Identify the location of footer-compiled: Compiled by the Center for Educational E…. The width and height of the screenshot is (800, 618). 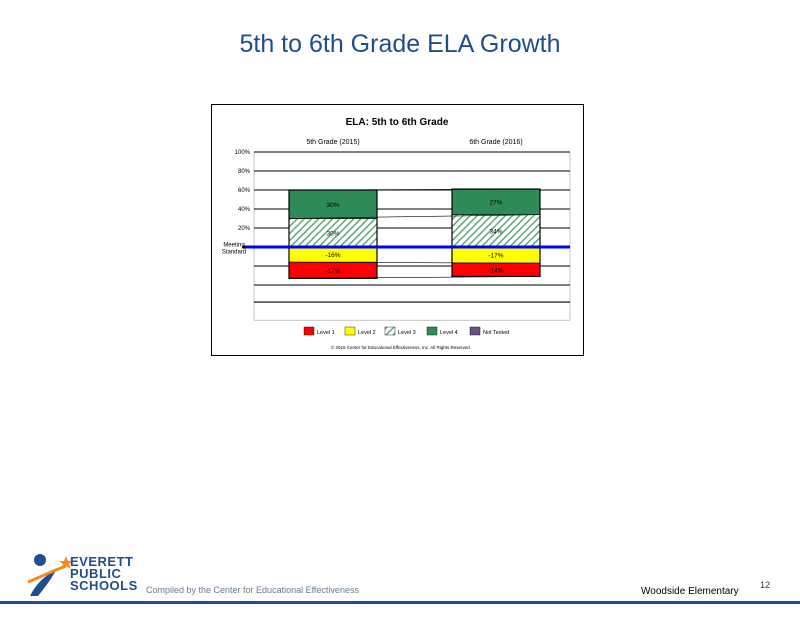
(252, 590).